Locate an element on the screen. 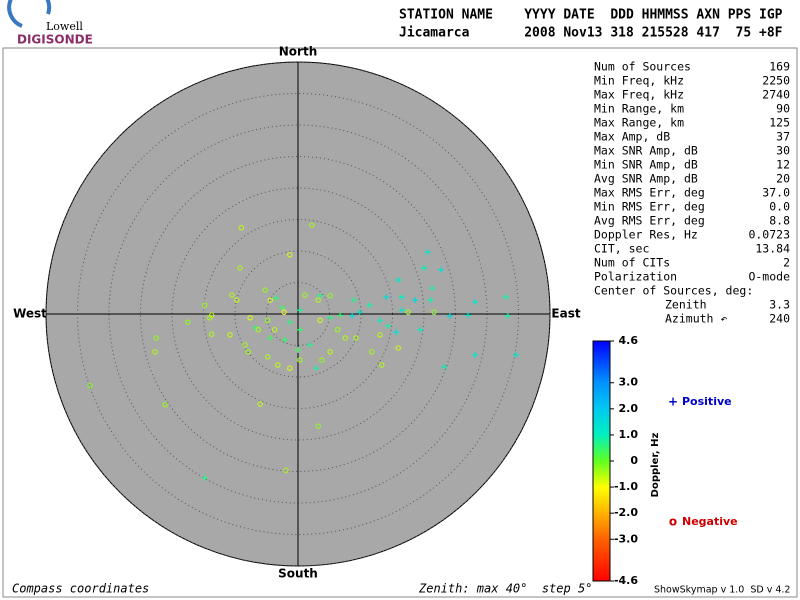 This screenshot has height=600, width=800. colorbar-title: Doppler, Hz is located at coordinates (655, 465).